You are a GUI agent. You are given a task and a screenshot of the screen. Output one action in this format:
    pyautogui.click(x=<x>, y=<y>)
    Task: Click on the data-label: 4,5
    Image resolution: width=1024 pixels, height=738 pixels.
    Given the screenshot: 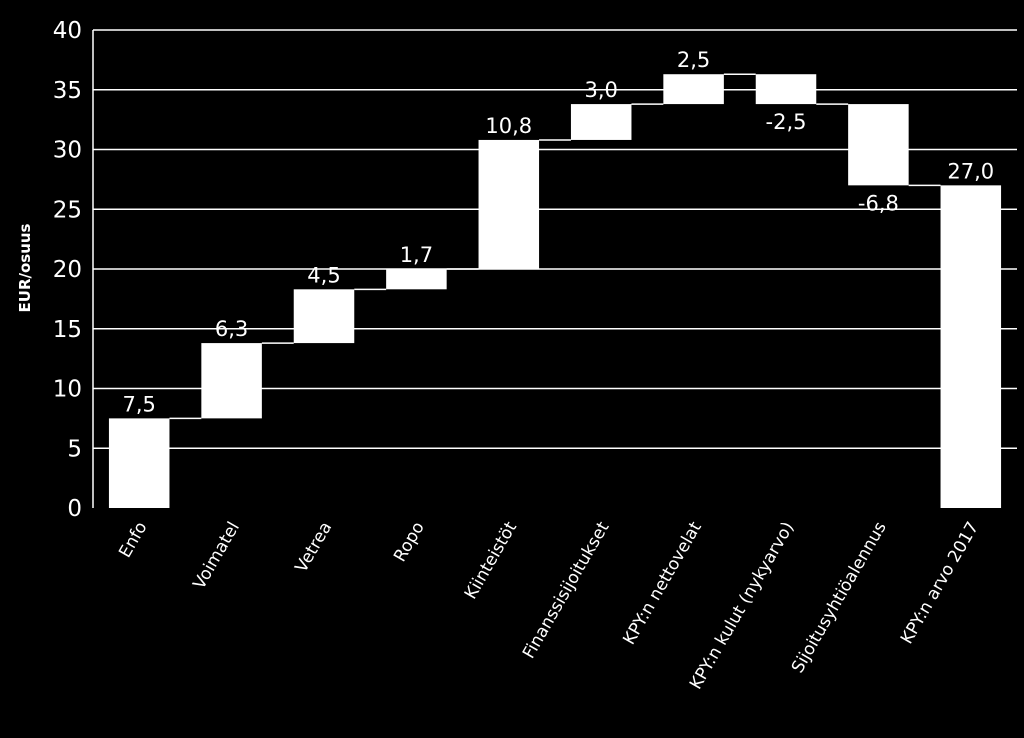 What is the action you would take?
    pyautogui.click(x=323, y=275)
    